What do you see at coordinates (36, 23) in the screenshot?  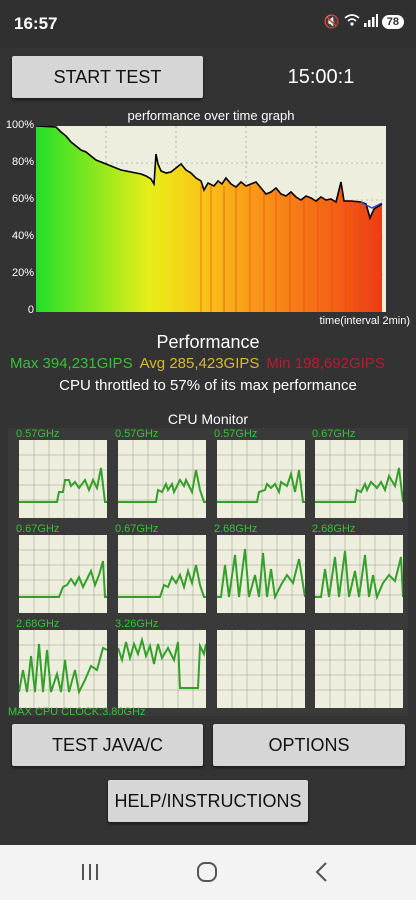 I see `status-time: 16:57` at bounding box center [36, 23].